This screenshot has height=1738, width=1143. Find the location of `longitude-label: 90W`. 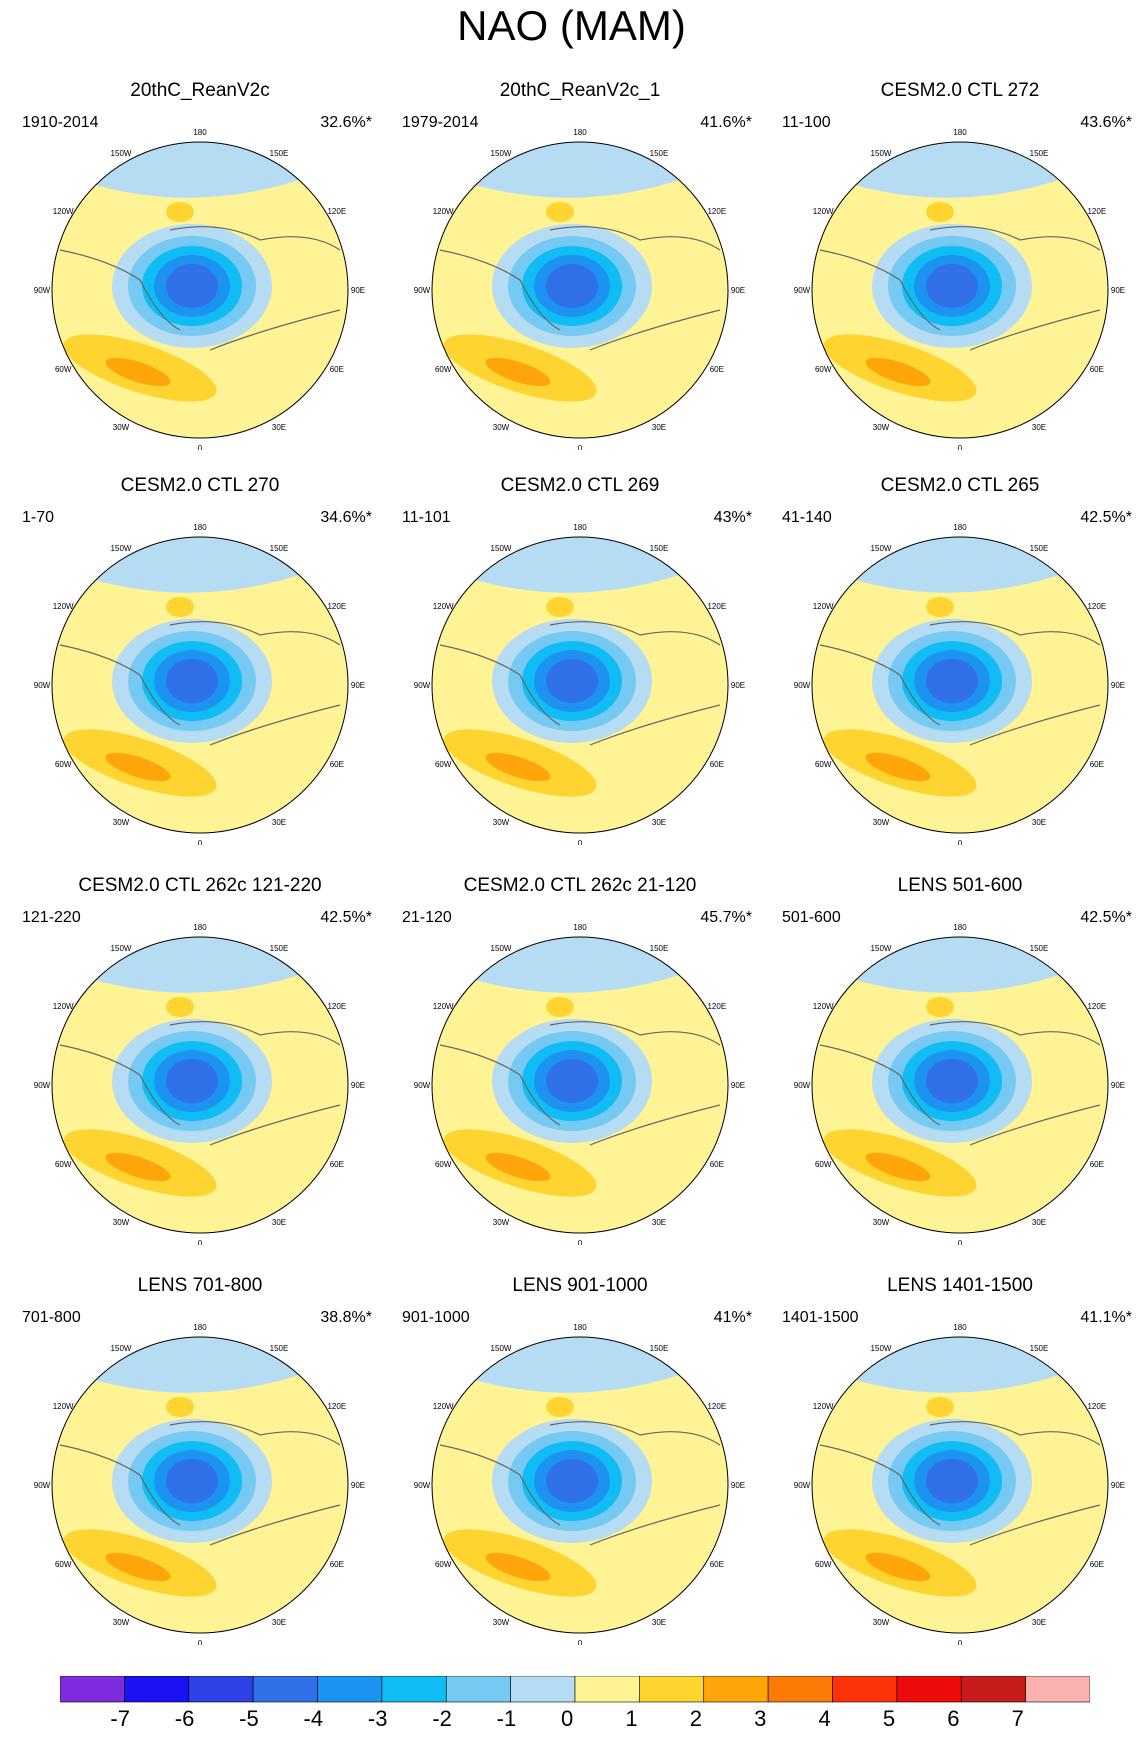

longitude-label: 90W is located at coordinates (802, 1085).